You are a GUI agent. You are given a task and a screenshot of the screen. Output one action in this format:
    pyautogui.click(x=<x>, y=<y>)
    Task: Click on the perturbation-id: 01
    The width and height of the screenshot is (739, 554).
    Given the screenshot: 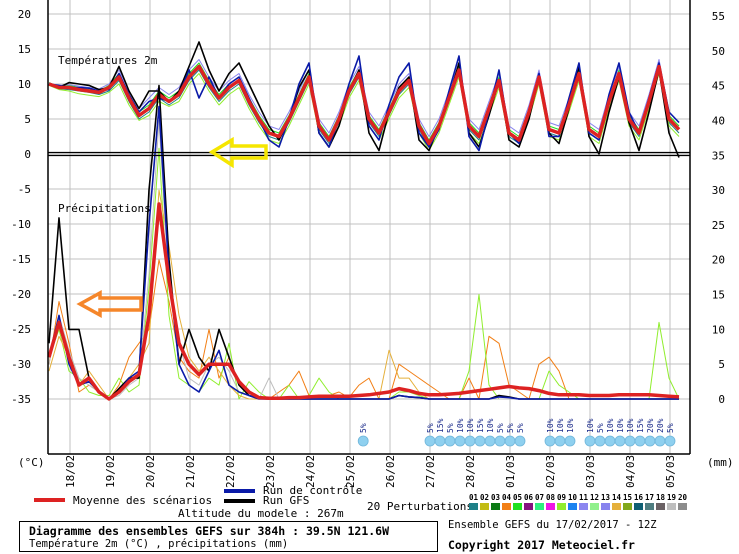 What is the action you would take?
    pyautogui.click(x=474, y=497)
    